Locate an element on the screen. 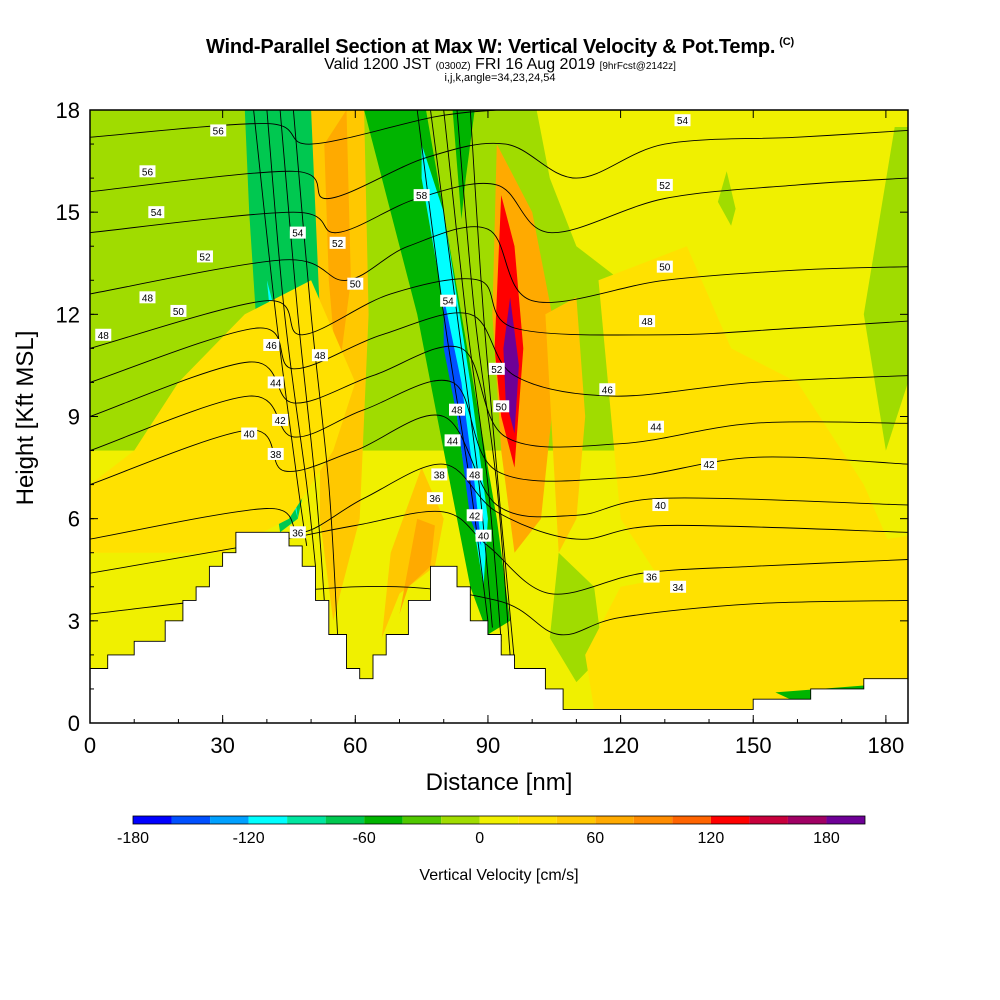 This screenshot has height=1000, width=1000. y-tick-label: 12 is located at coordinates (68, 314).